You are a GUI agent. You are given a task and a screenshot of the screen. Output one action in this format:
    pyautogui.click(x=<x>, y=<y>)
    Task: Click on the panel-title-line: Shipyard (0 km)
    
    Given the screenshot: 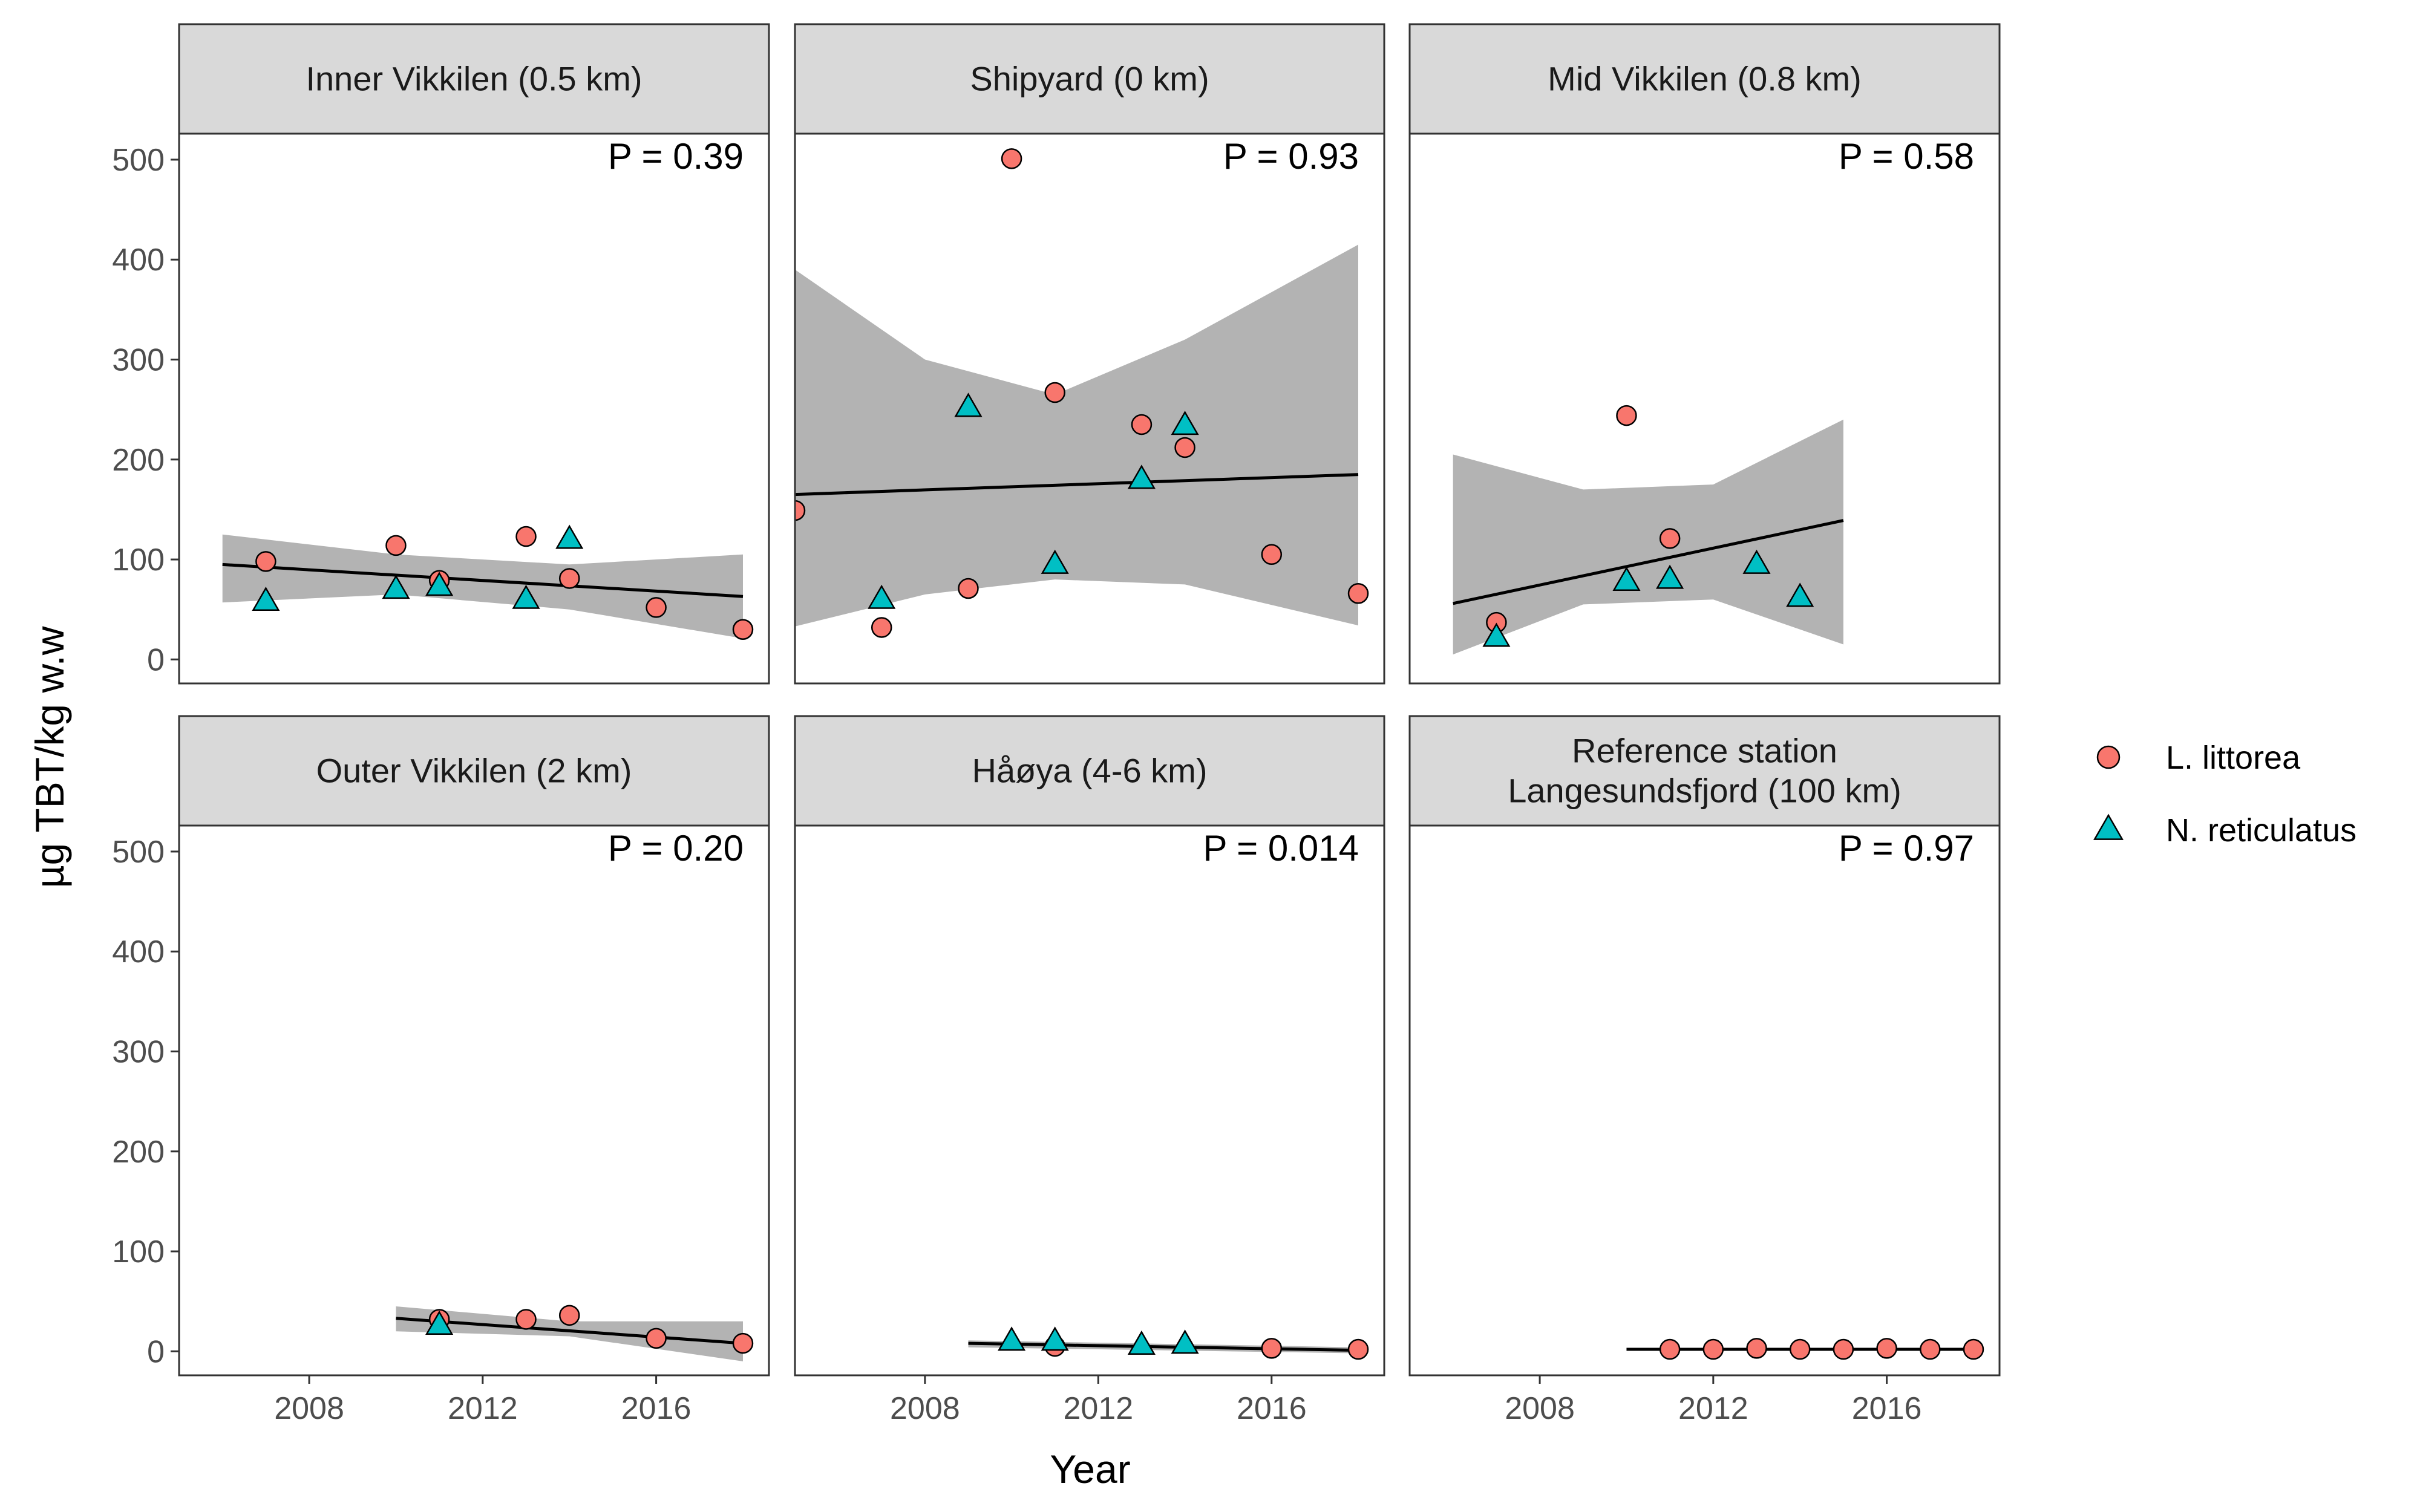 What is the action you would take?
    pyautogui.click(x=1089, y=79)
    